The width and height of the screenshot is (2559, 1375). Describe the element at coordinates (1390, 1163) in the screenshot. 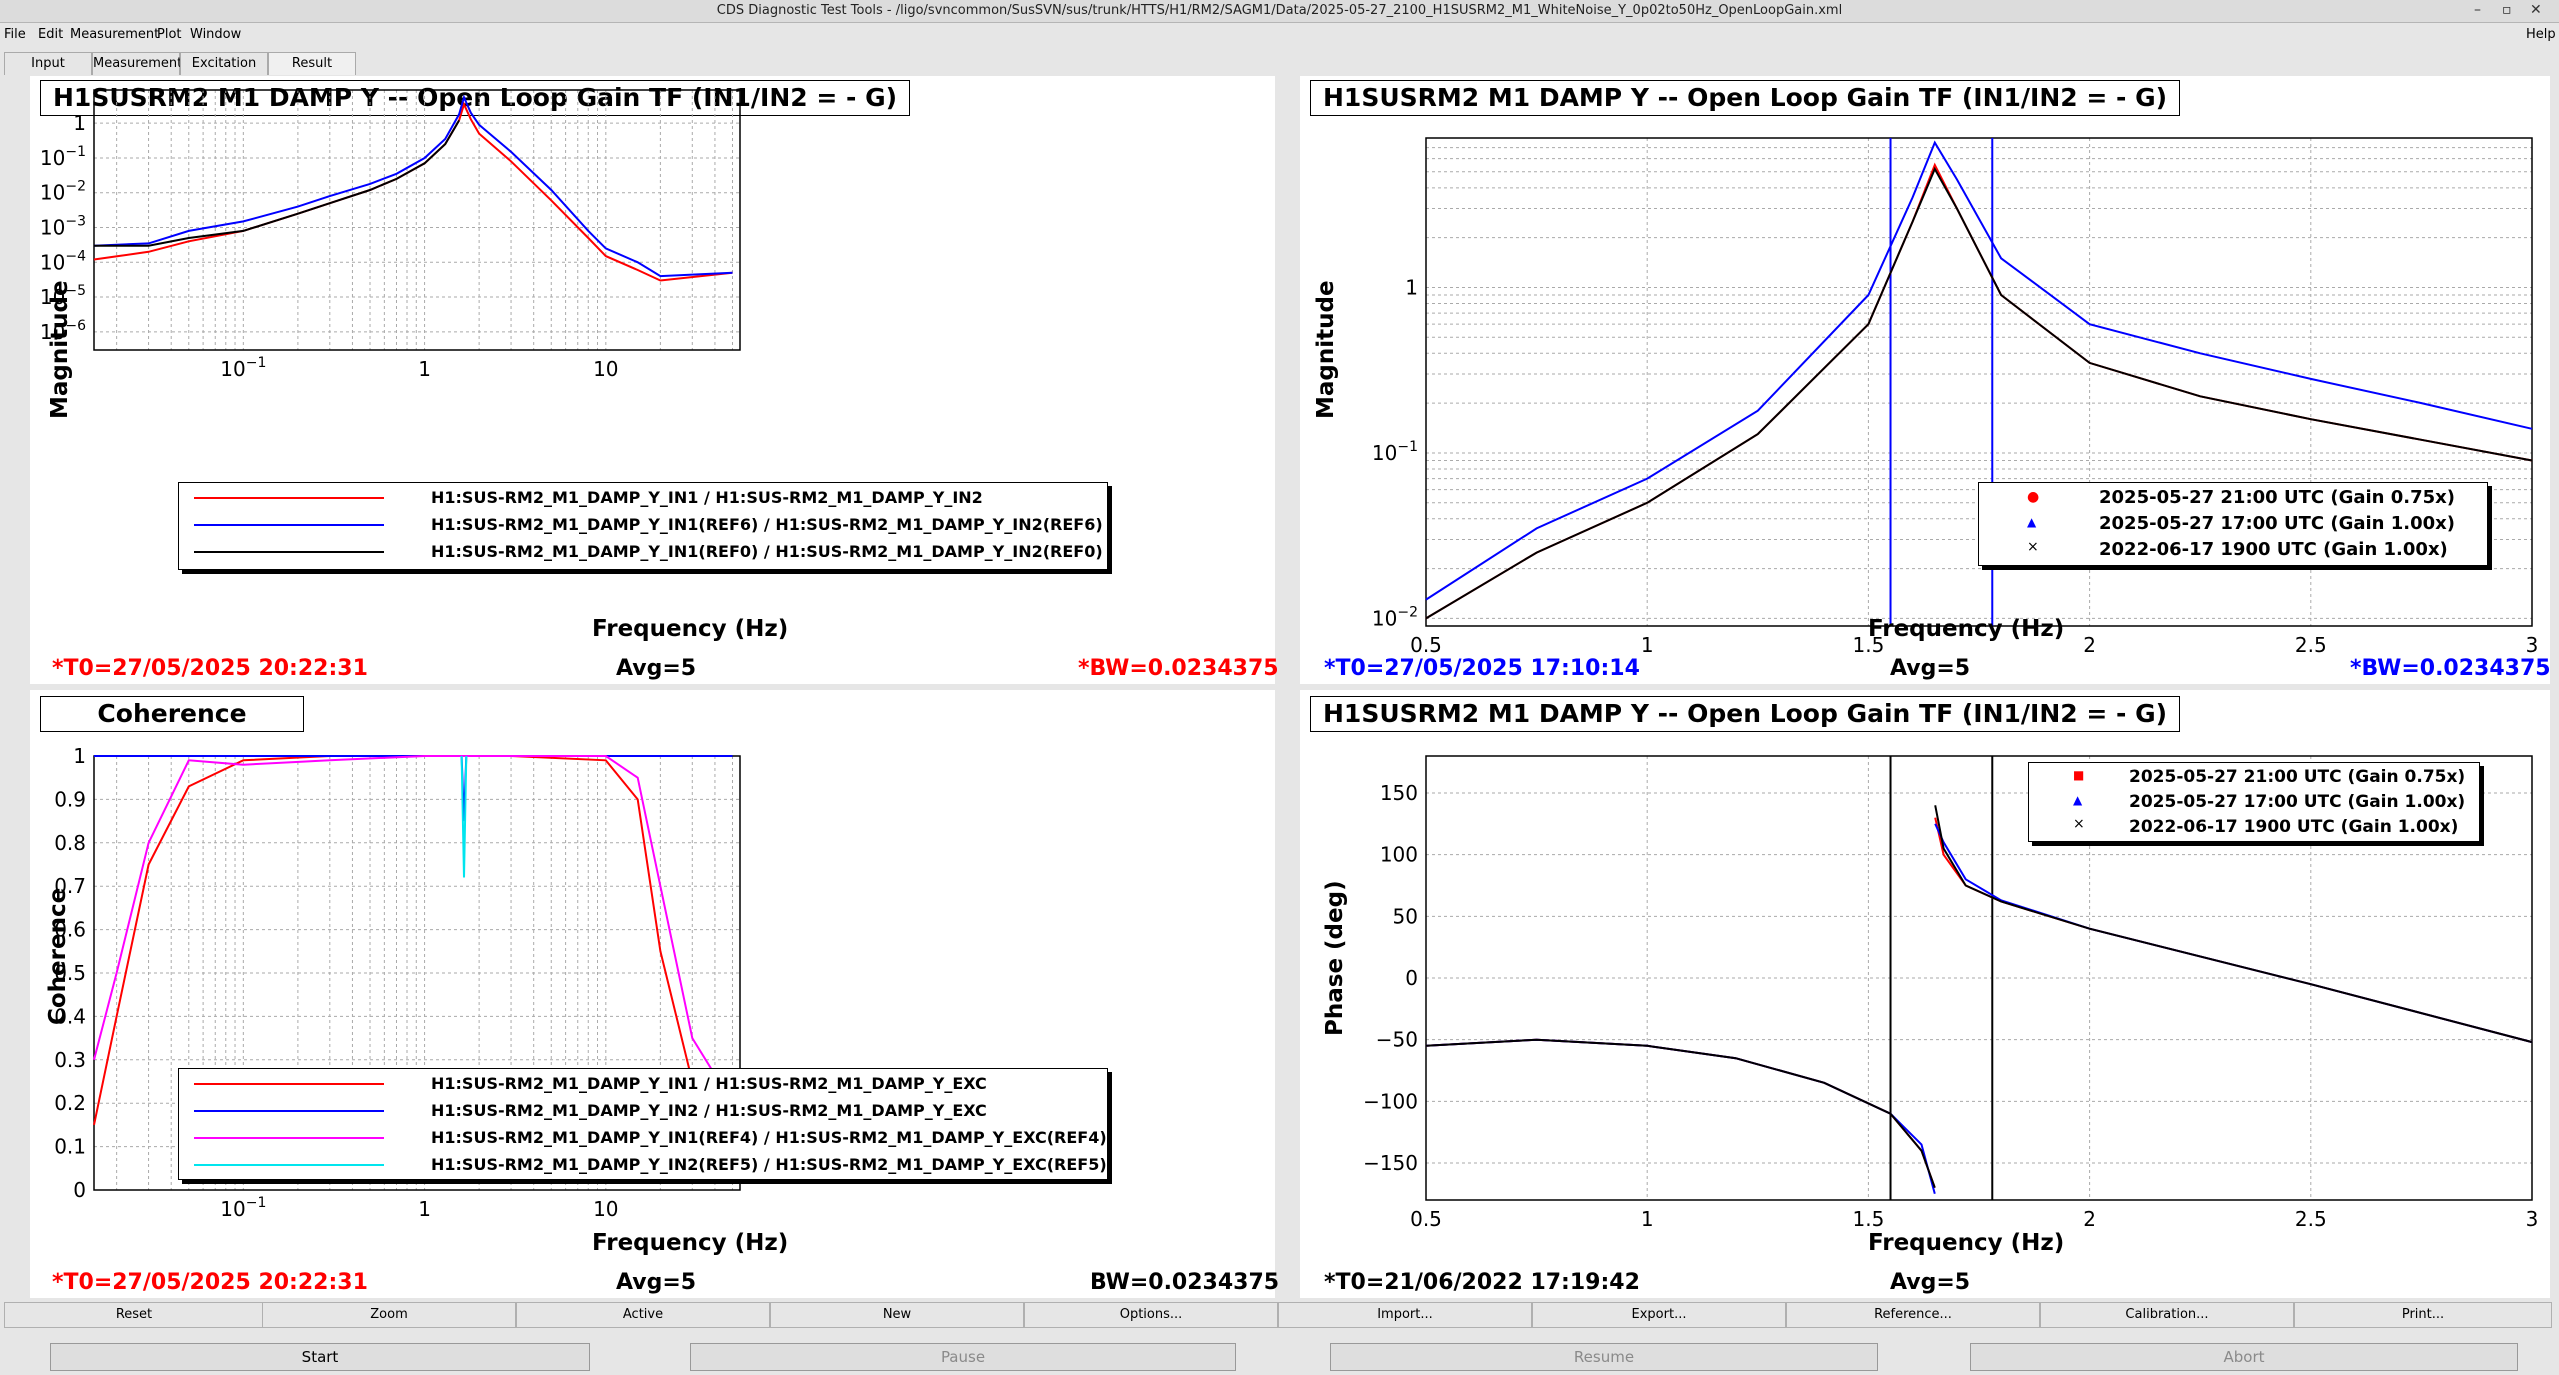

I see `y-tick-label: −150` at that location.